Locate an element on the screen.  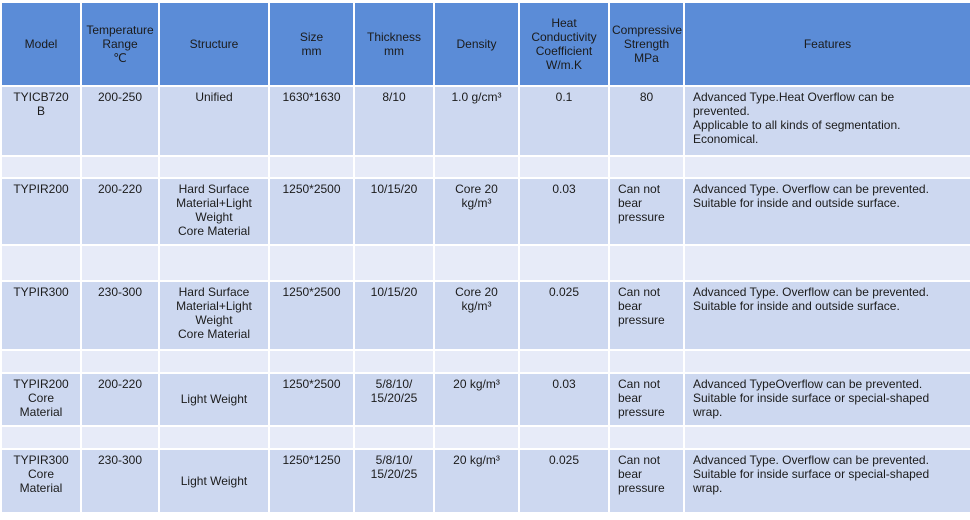
header-heat-conductivity: Heat Conductivity Coefficient W/m.K is located at coordinates (564, 44).